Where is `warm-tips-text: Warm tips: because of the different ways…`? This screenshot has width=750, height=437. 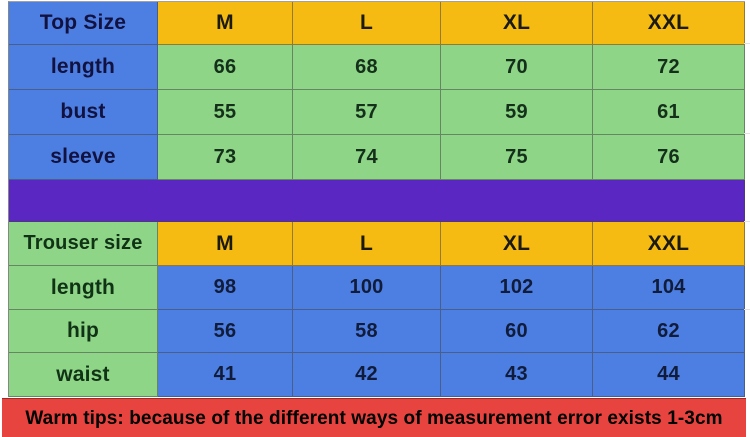 warm-tips-text: Warm tips: because of the different ways… is located at coordinates (374, 418).